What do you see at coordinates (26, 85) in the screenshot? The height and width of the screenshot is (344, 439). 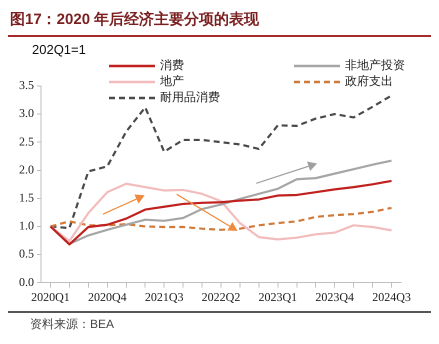 I see `y-tick-label: 3.5` at bounding box center [26, 85].